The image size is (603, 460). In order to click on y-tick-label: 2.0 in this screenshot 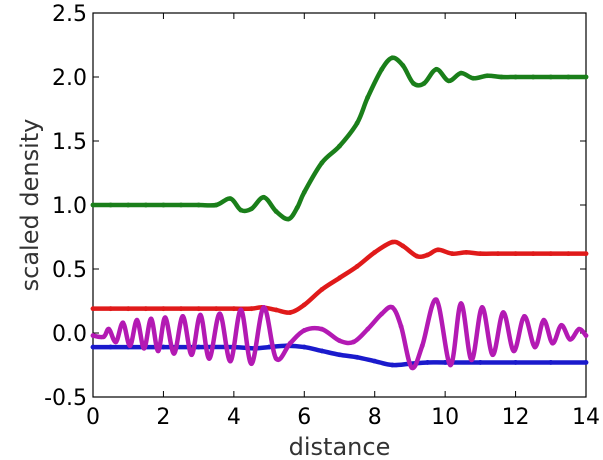, I will do `click(69, 78)`.